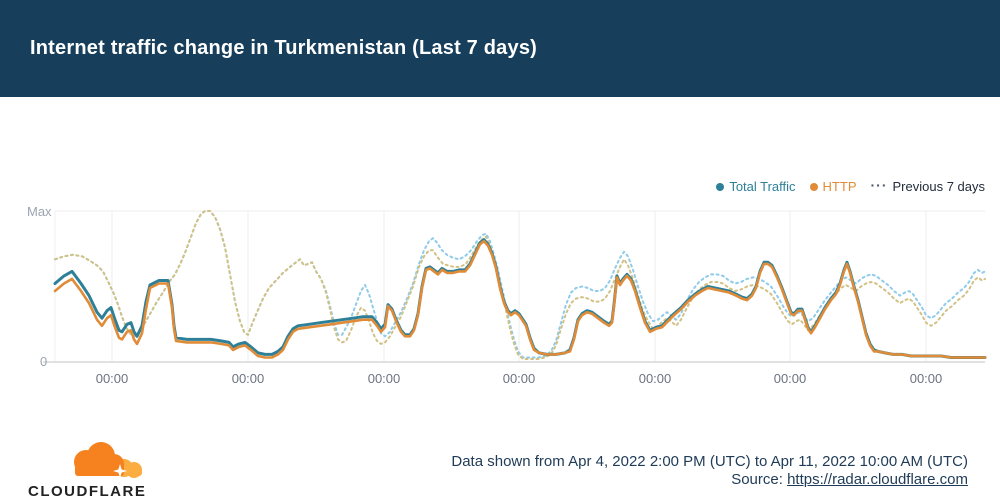 This screenshot has width=1000, height=500. I want to click on logo-sparkle-icon, so click(120, 471).